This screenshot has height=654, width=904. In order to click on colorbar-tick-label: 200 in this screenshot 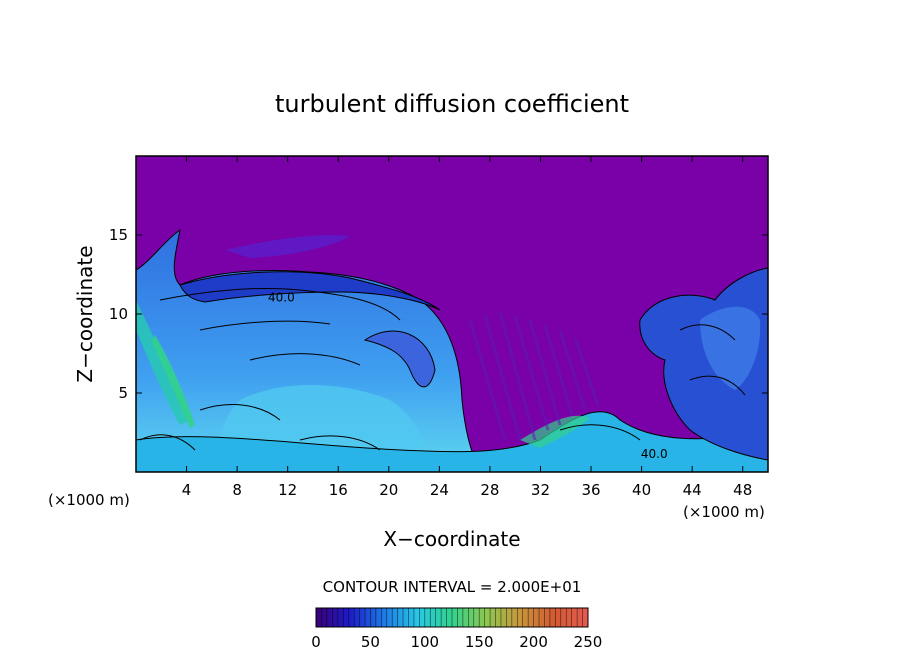, I will do `click(533, 642)`.